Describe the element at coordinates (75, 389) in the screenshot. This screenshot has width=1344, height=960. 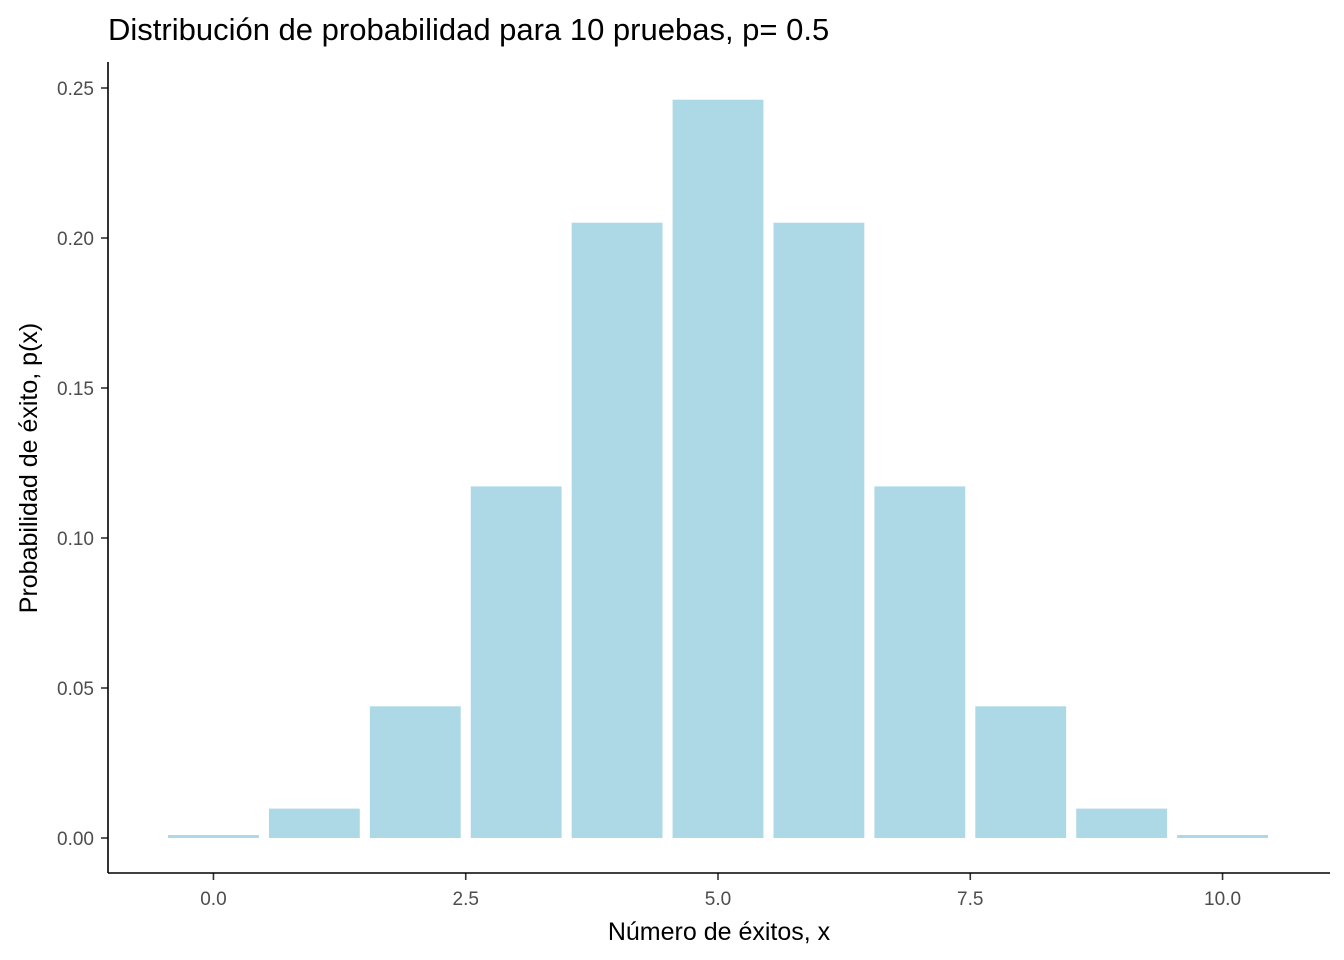
I see `y-tick-label: 0.15` at that location.